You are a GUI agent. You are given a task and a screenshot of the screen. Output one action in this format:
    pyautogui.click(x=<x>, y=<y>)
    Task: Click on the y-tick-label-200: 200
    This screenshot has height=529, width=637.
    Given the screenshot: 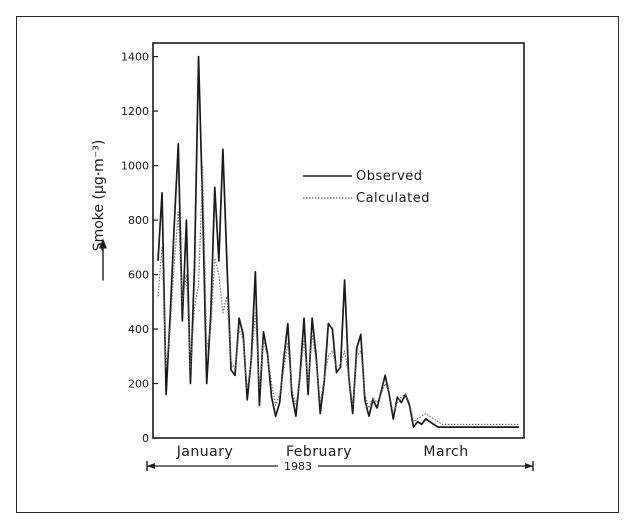 What is the action you would take?
    pyautogui.click(x=138, y=384)
    